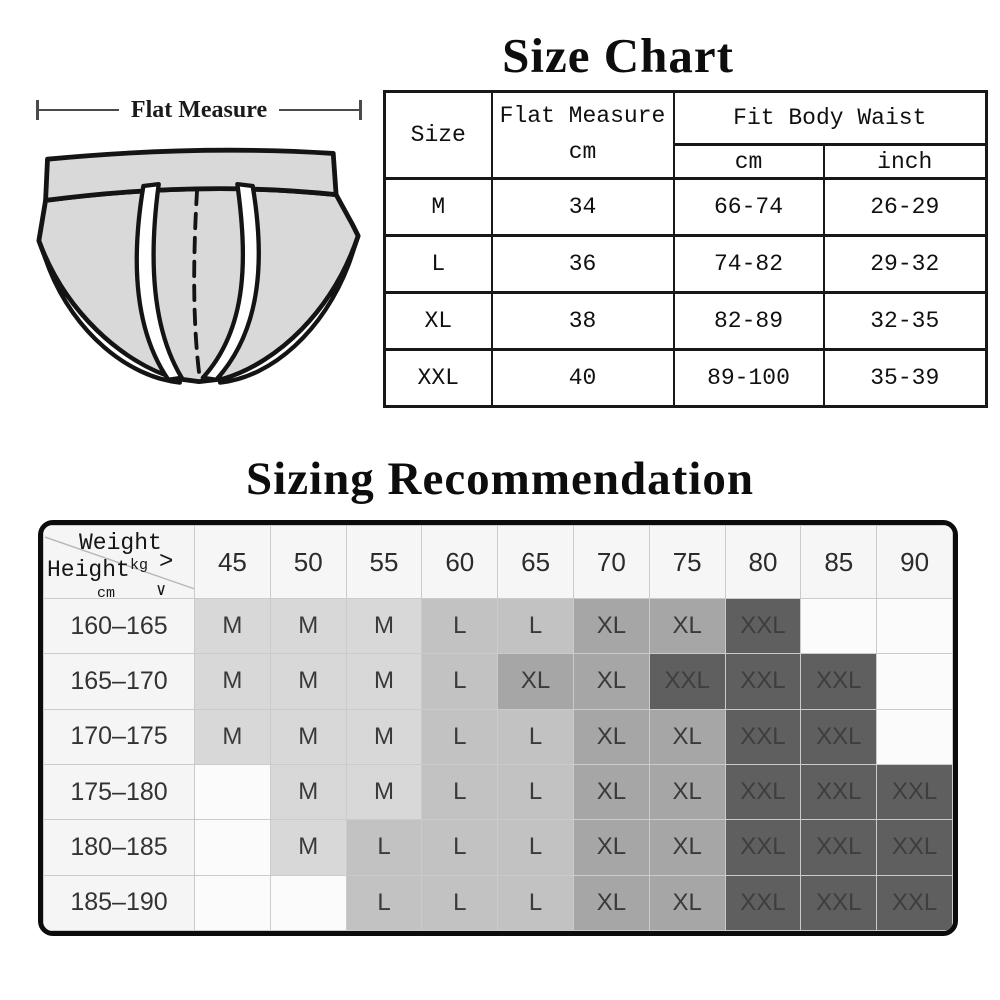 The width and height of the screenshot is (1000, 1000). I want to click on waist-inch-cell: 26-29, so click(905, 207).